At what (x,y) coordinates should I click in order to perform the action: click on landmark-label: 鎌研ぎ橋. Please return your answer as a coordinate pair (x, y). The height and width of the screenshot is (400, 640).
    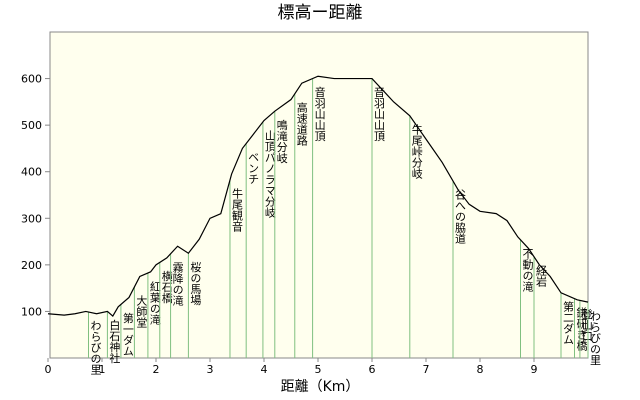
    Looking at the image, I should click on (581, 328).